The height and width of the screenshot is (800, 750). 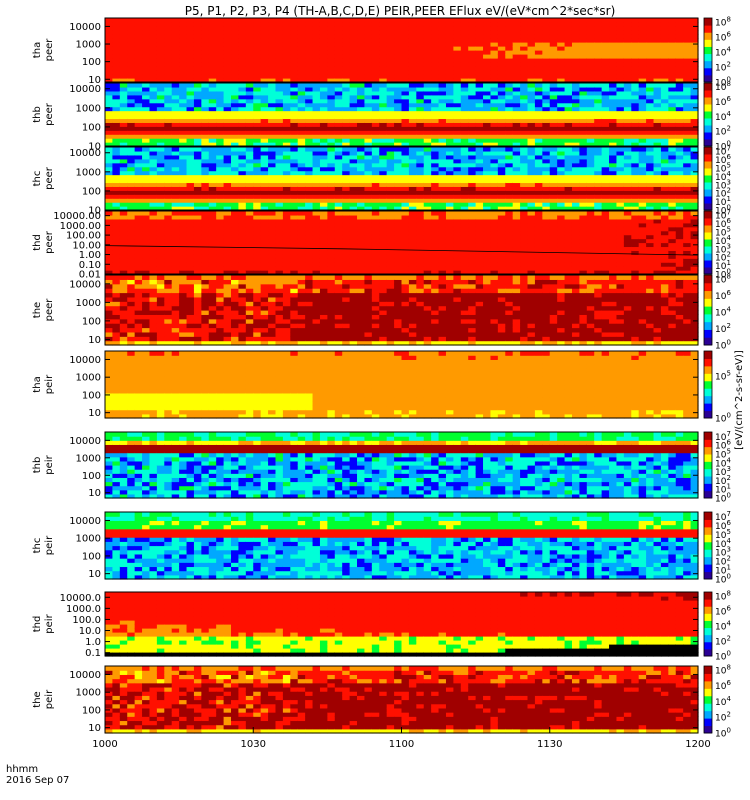 I want to click on colorbar-tick-label: 102, so click(x=723, y=66).